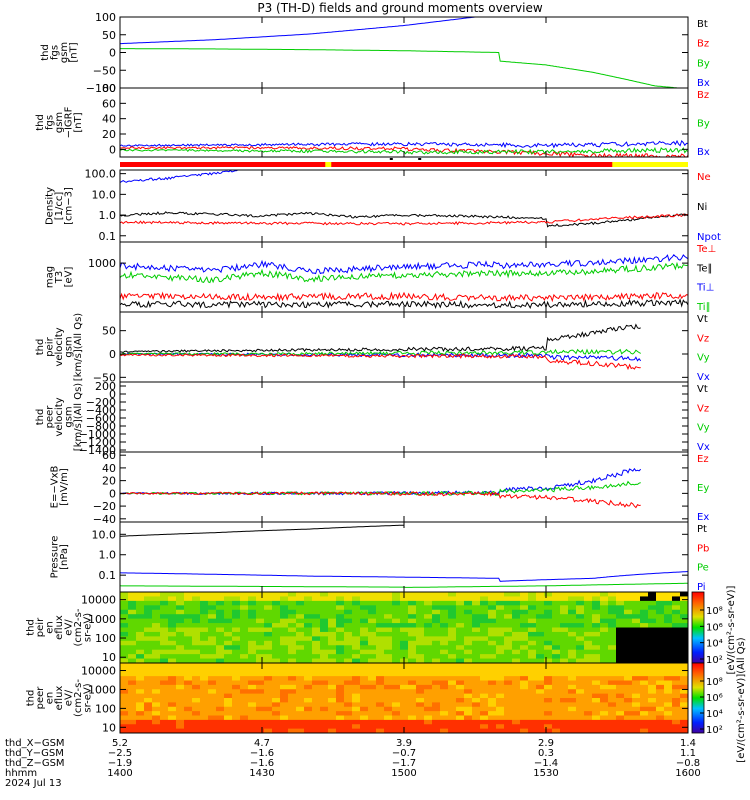 Image resolution: width=750 pixels, height=800 pixels. What do you see at coordinates (112, 53) in the screenshot?
I see `y-tick-label: 0` at bounding box center [112, 53].